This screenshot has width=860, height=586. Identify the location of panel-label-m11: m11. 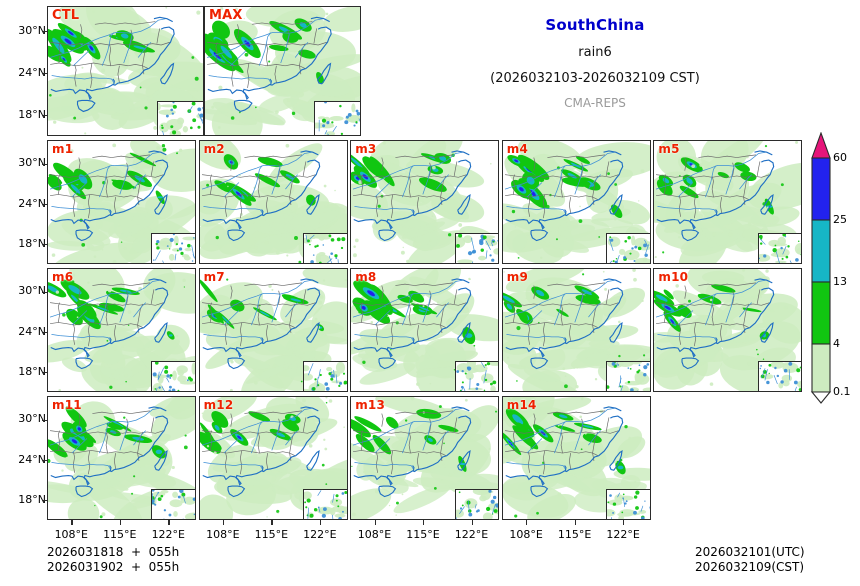
(67, 405).